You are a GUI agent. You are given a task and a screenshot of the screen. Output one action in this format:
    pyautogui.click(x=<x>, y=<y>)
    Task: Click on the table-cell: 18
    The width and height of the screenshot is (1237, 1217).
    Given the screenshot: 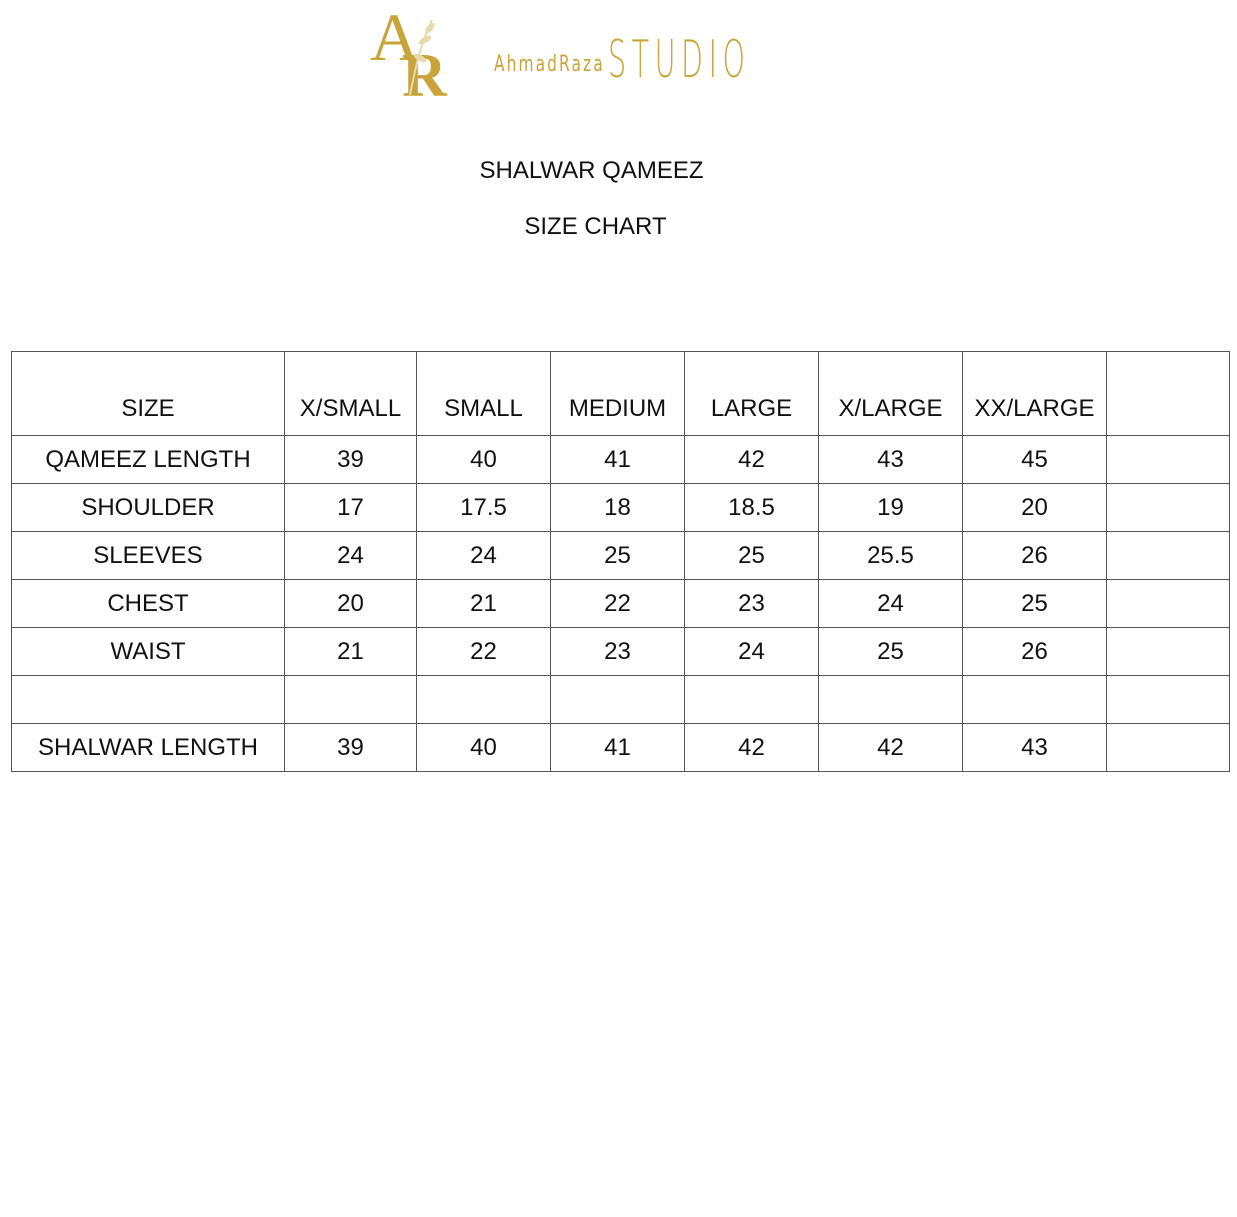 What is the action you would take?
    pyautogui.click(x=617, y=507)
    